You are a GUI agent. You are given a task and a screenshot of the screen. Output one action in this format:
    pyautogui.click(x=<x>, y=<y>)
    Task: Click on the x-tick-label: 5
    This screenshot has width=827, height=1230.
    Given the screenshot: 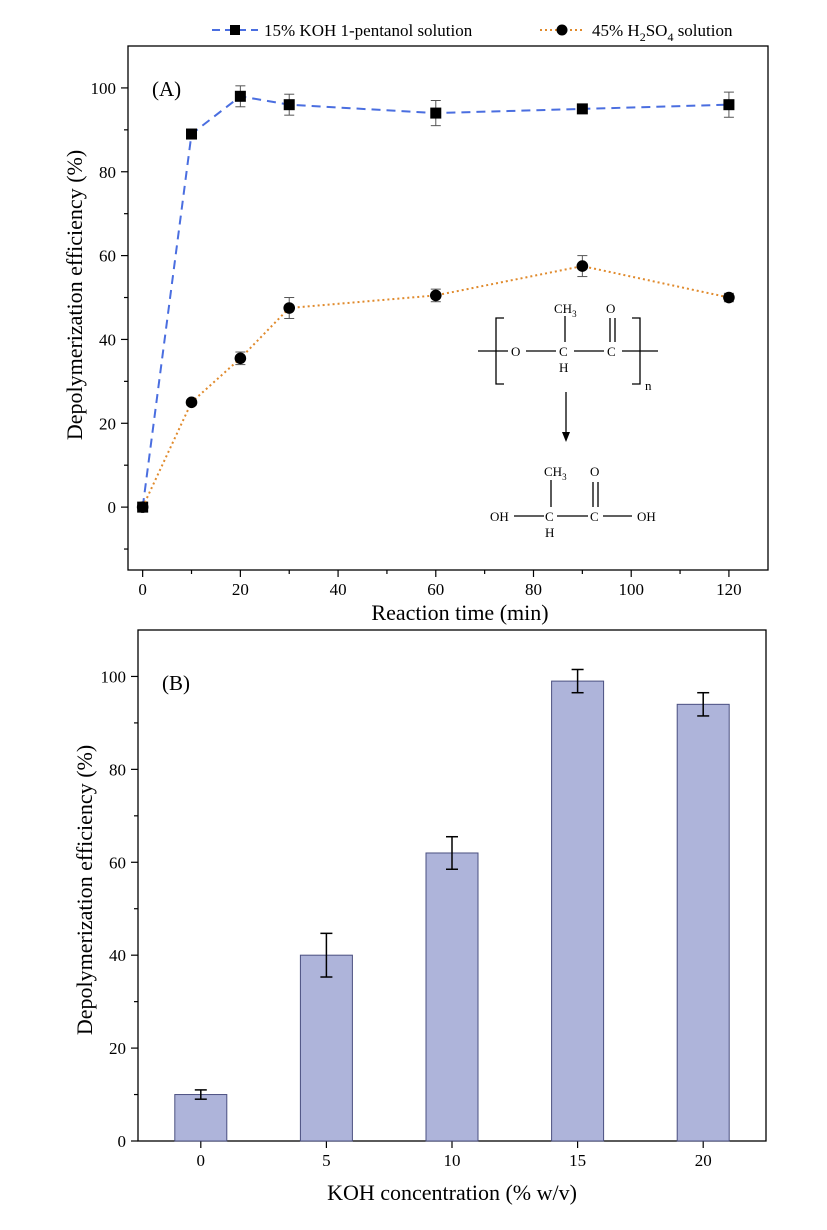 What is the action you would take?
    pyautogui.click(x=326, y=1160)
    